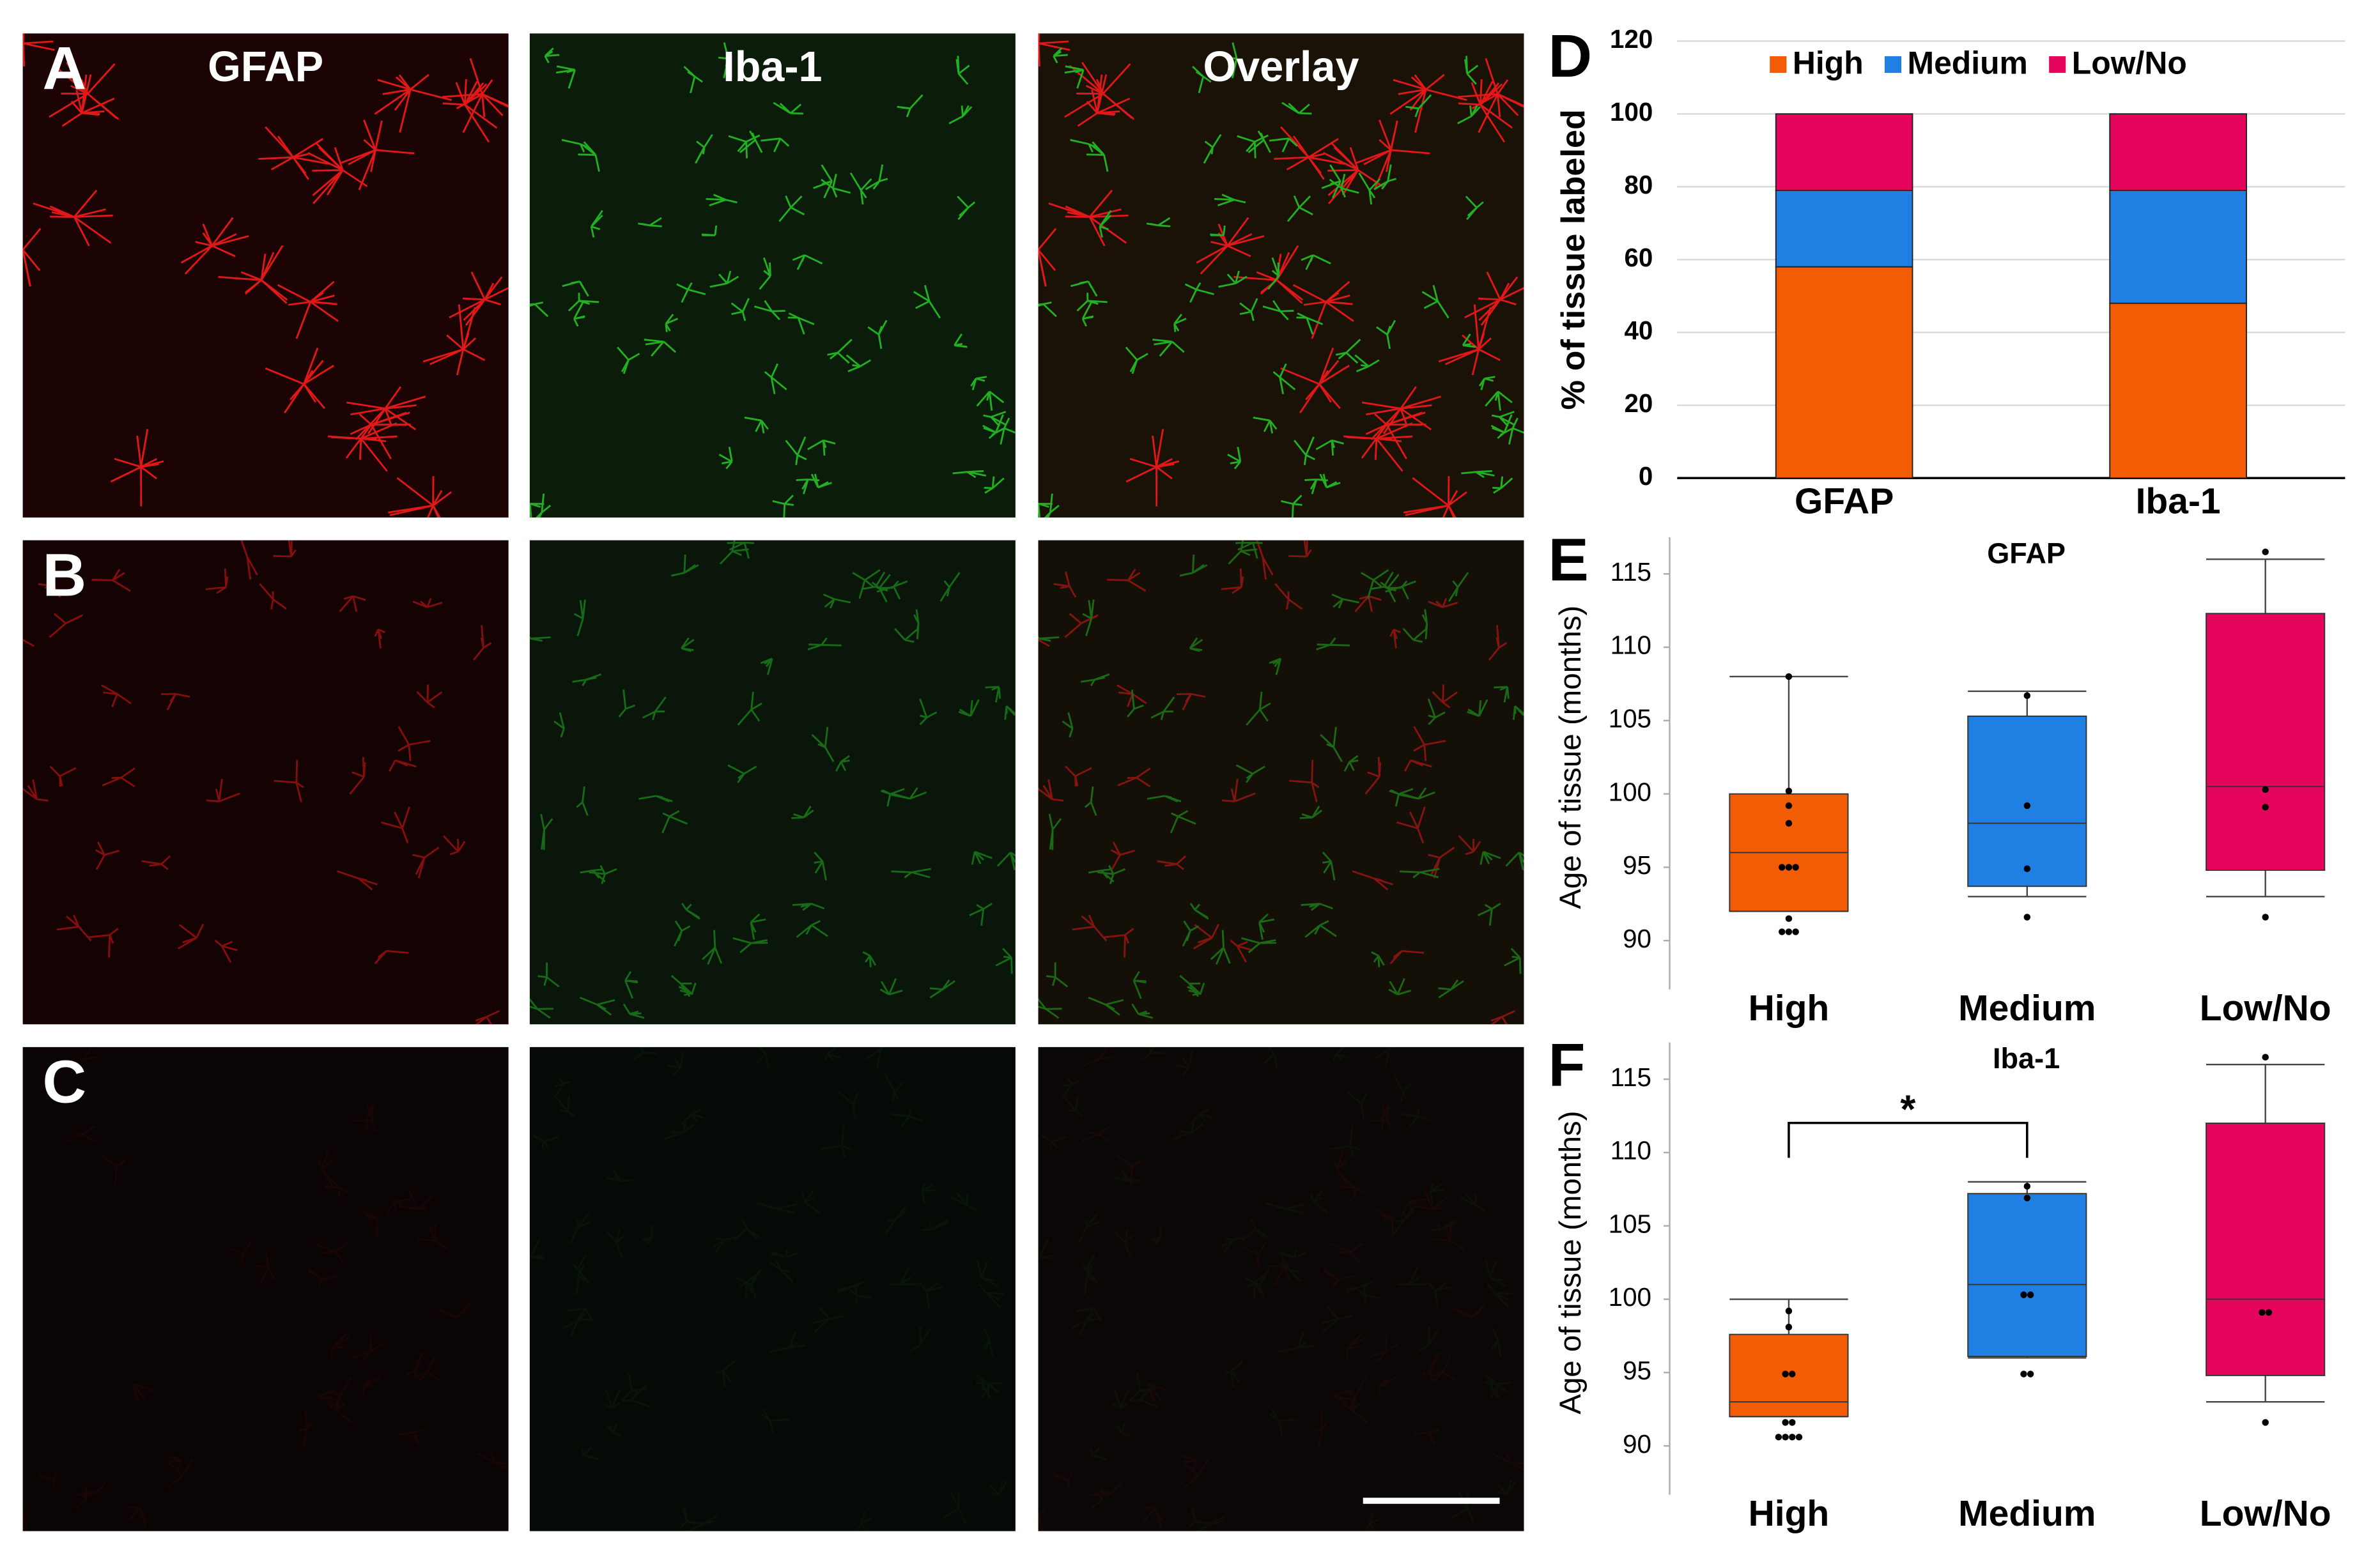 This screenshot has width=2380, height=1557. What do you see at coordinates (1893, 64) in the screenshot?
I see `legend-swatch` at bounding box center [1893, 64].